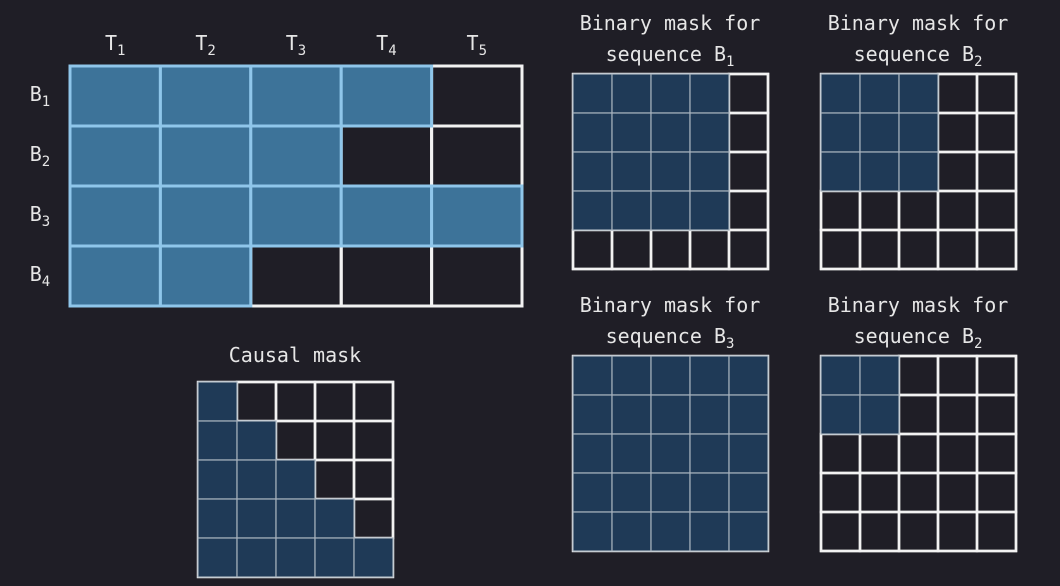 This screenshot has height=586, width=1060. What do you see at coordinates (978, 344) in the screenshot?
I see `binary-mask-4-title-index: 2` at bounding box center [978, 344].